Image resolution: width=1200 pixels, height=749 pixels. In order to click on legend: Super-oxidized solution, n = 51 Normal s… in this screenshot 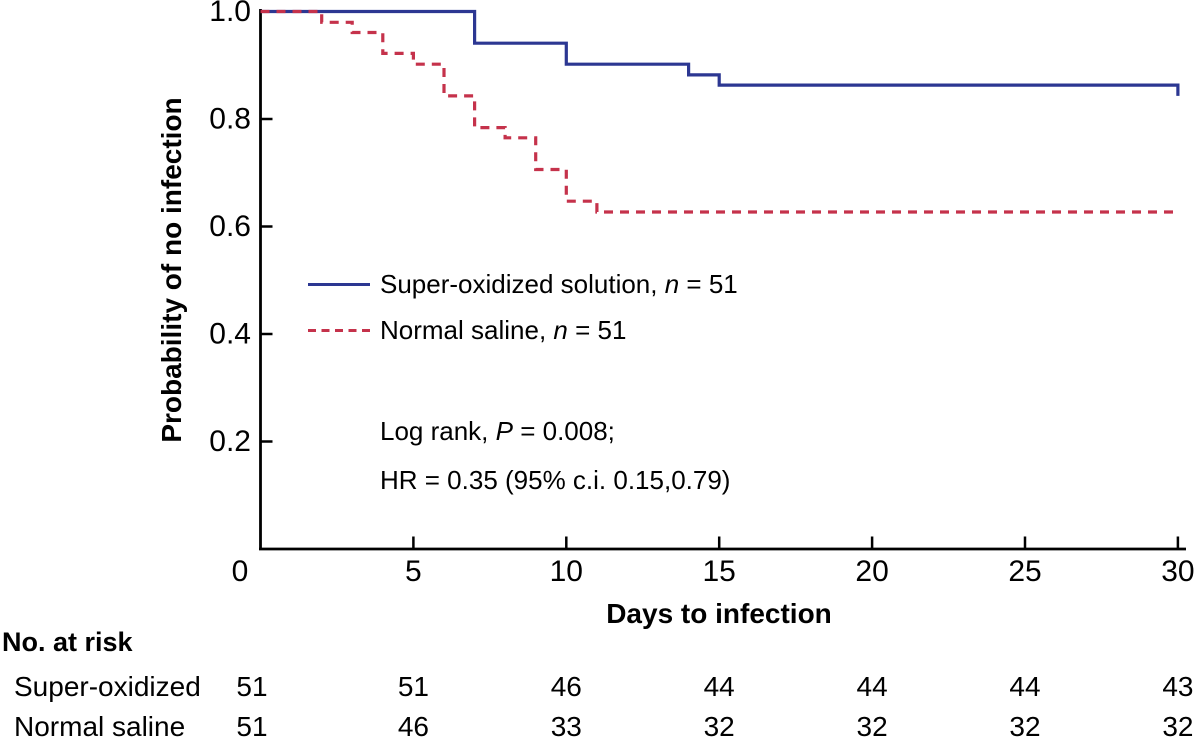, I will do `click(523, 315)`.